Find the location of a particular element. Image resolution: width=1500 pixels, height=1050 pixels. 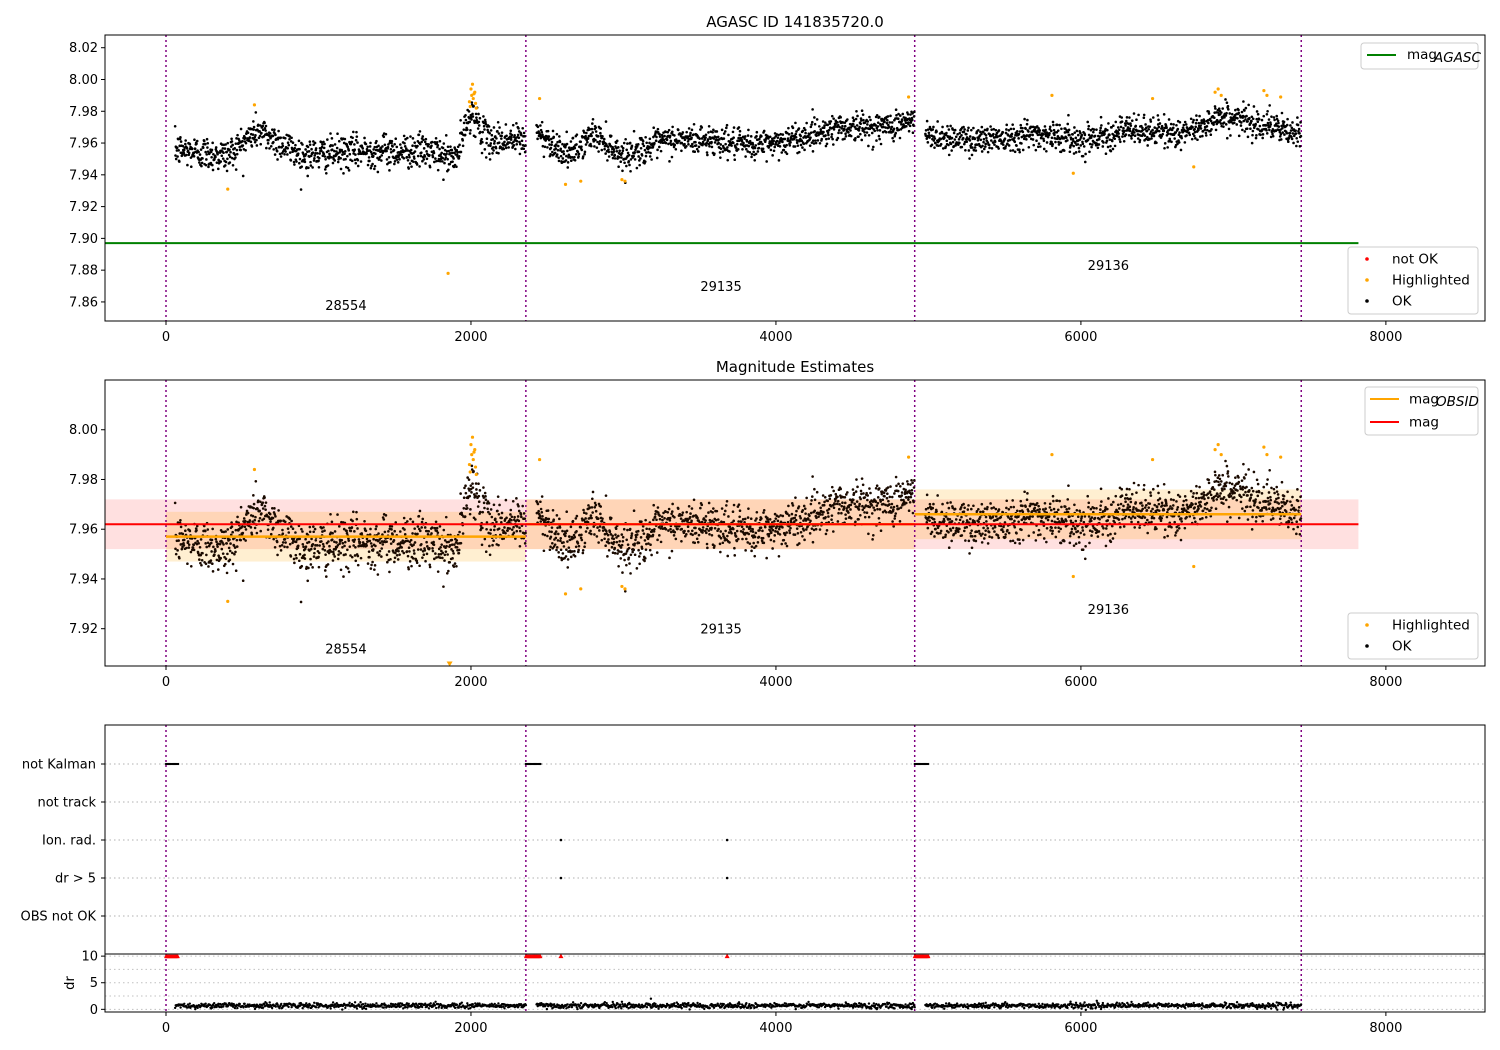

panel1-ytick-label: 7.96 is located at coordinates (83, 144).